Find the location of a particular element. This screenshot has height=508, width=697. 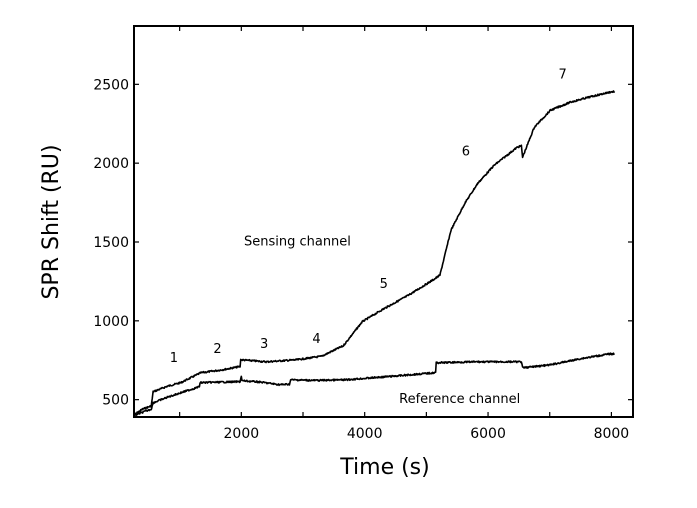

injection-step-label: 2 is located at coordinates (217, 349).